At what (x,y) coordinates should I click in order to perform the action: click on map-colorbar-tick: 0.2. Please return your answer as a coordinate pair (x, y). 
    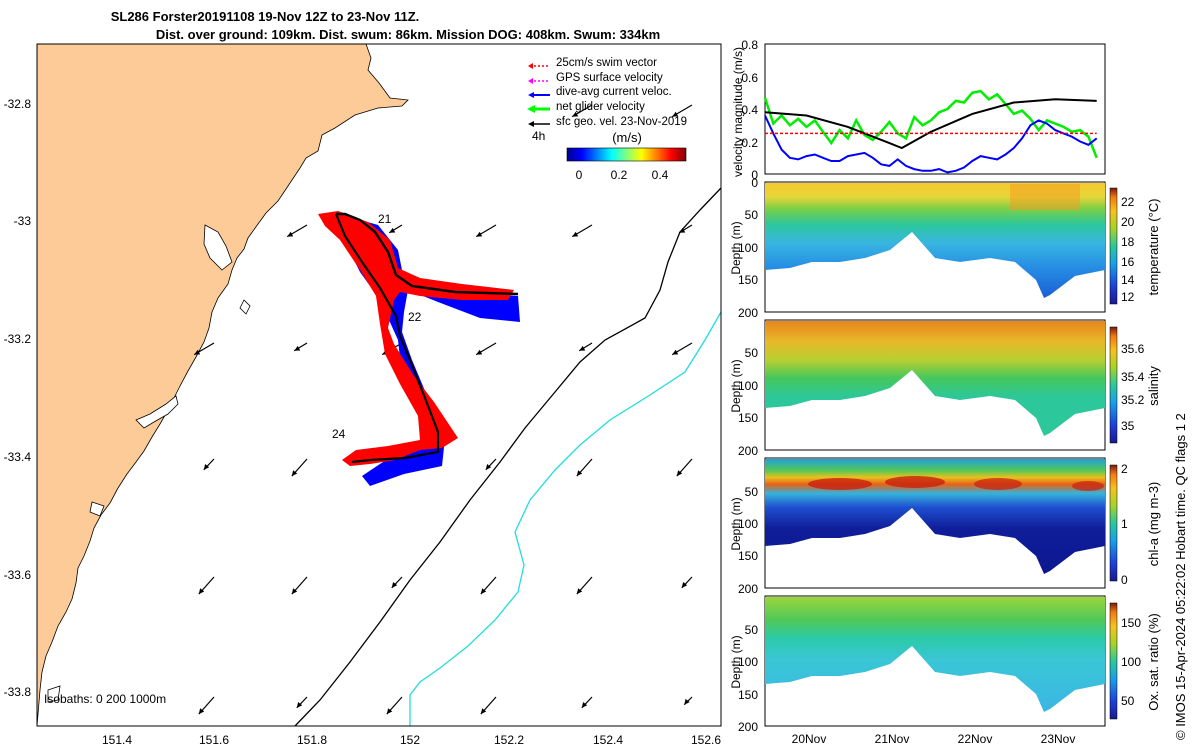
    Looking at the image, I should click on (619, 175).